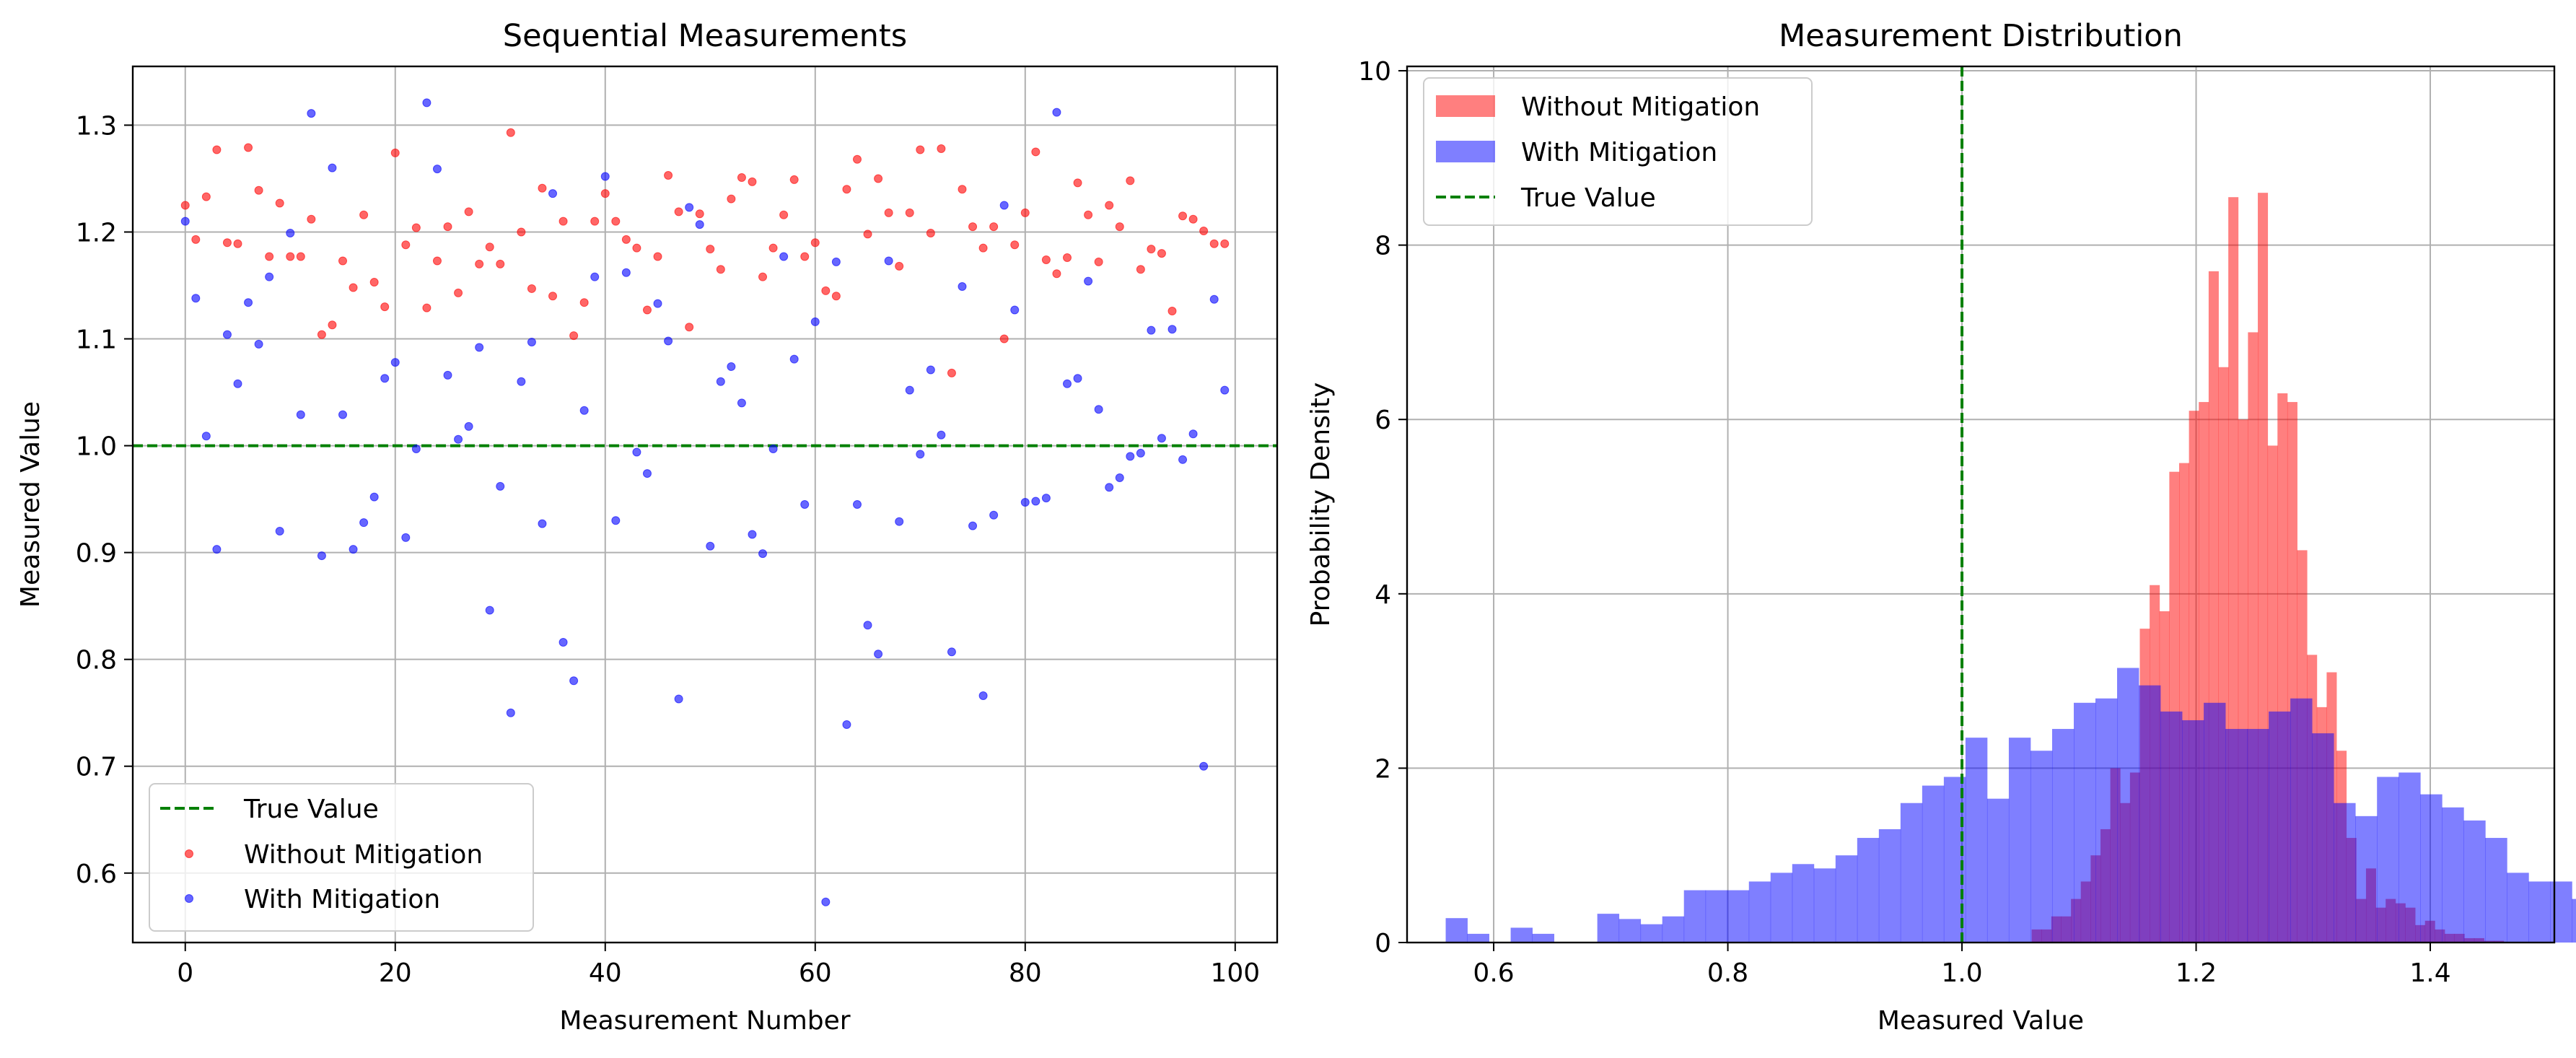 This screenshot has height=1058, width=2576. I want to click on x-tick-label: 0.6, so click(1493, 973).